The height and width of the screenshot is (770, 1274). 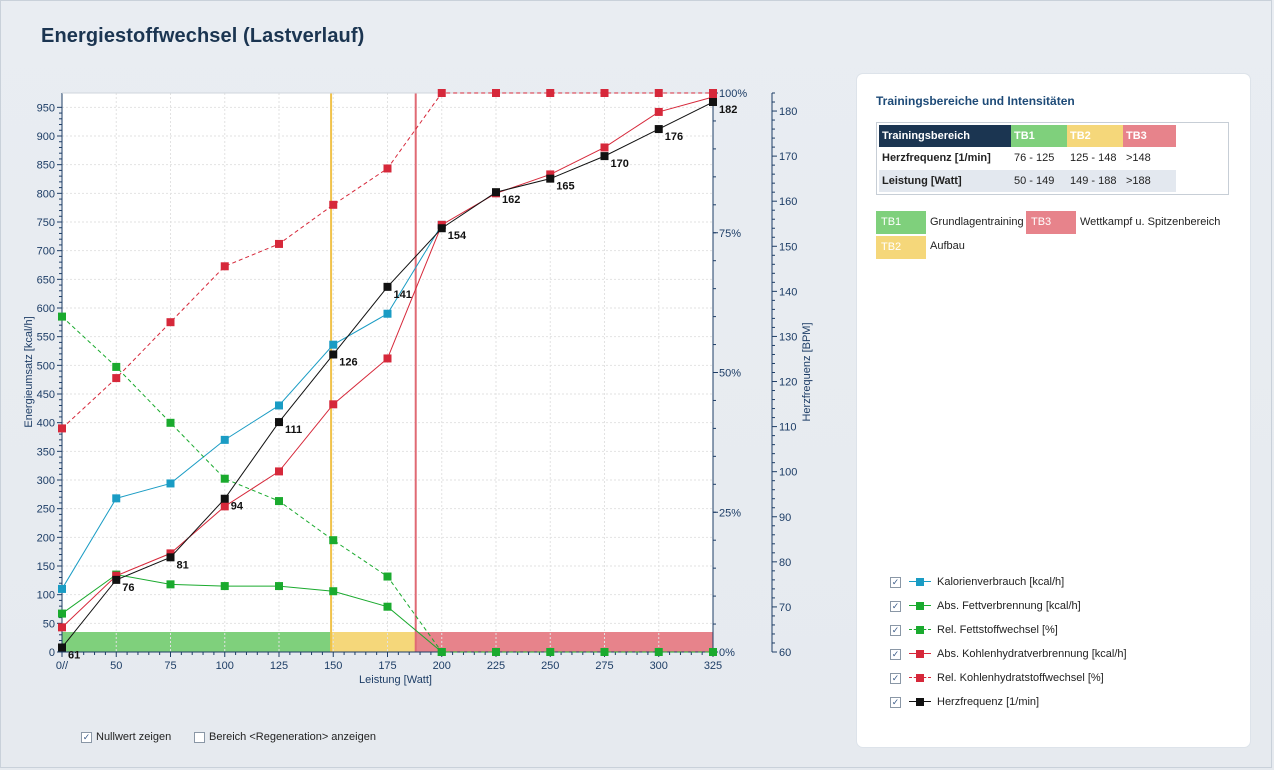 What do you see at coordinates (997, 630) in the screenshot?
I see `legend-label: Rel. Fettstoffwechsel [%]` at bounding box center [997, 630].